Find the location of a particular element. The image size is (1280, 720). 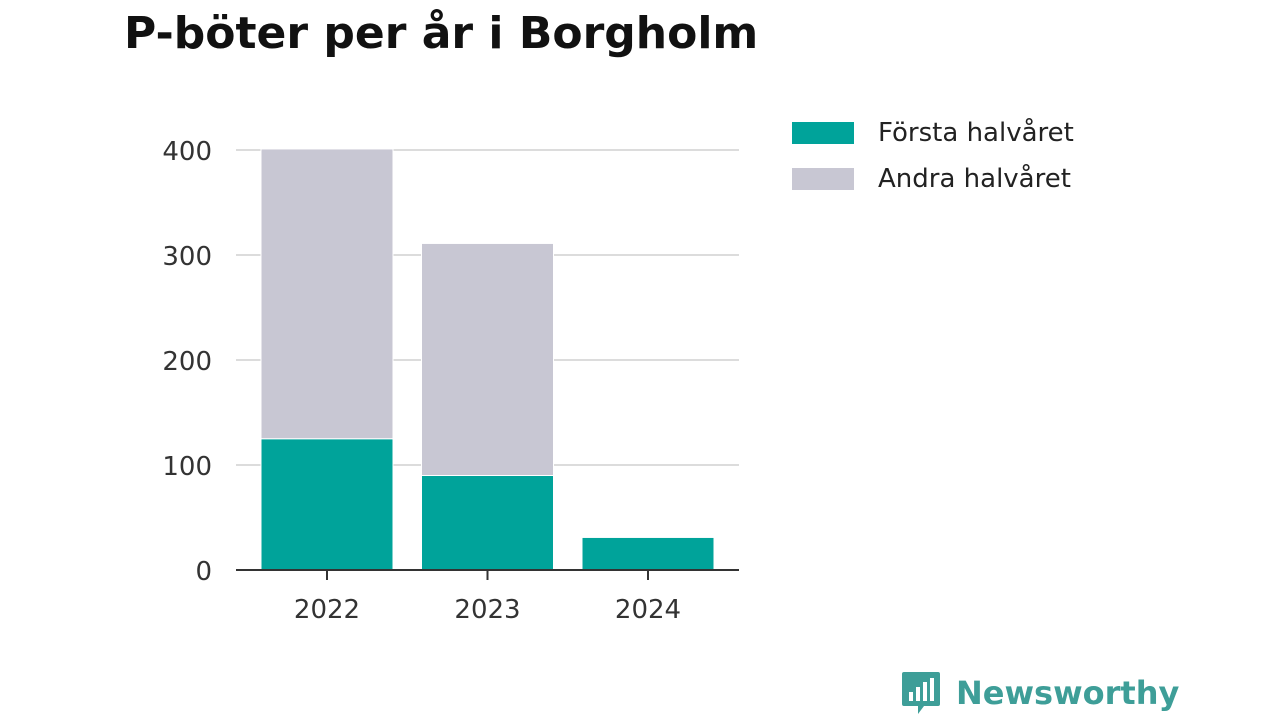

newsworthy-logo: Newsworthy is located at coordinates (1039, 693).